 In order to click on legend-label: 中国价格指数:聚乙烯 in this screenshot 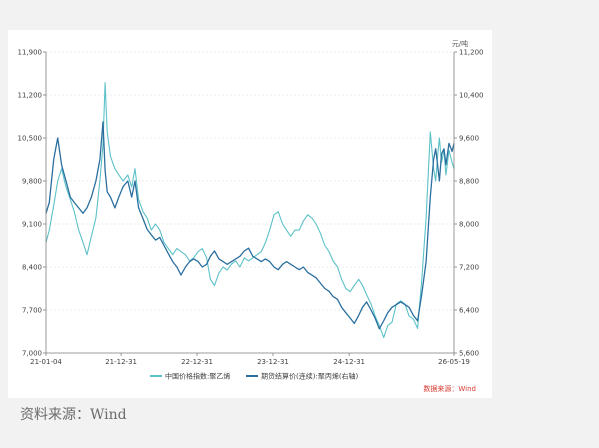, I will do `click(197, 376)`.